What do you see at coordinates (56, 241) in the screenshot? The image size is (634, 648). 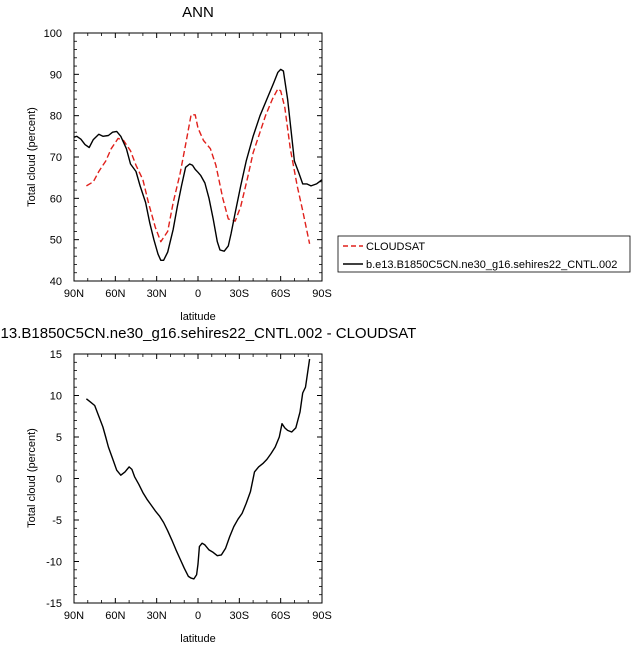 I see `y-tick-label: 50` at bounding box center [56, 241].